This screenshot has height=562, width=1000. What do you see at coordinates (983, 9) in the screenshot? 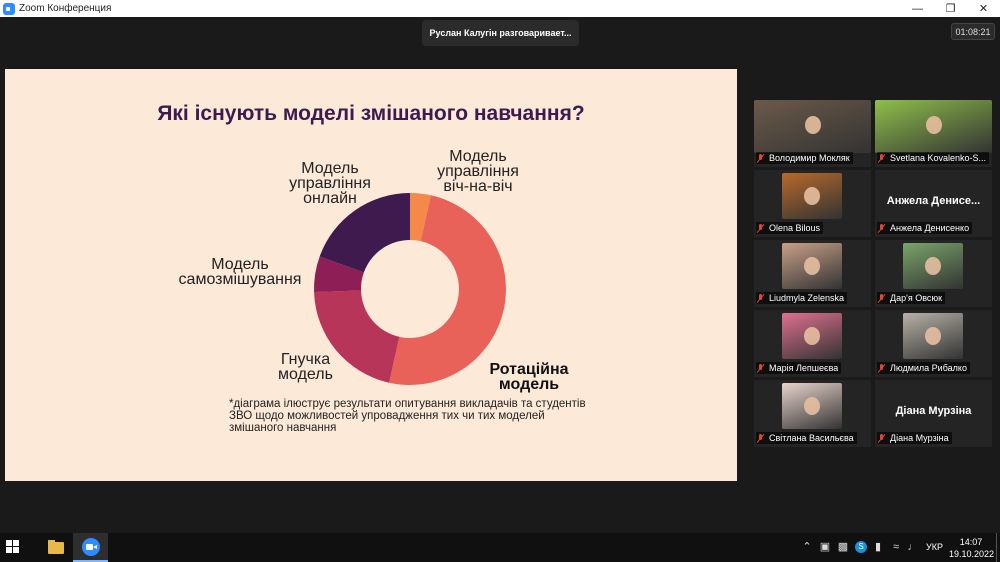
I see `close-button: ✕` at bounding box center [983, 9].